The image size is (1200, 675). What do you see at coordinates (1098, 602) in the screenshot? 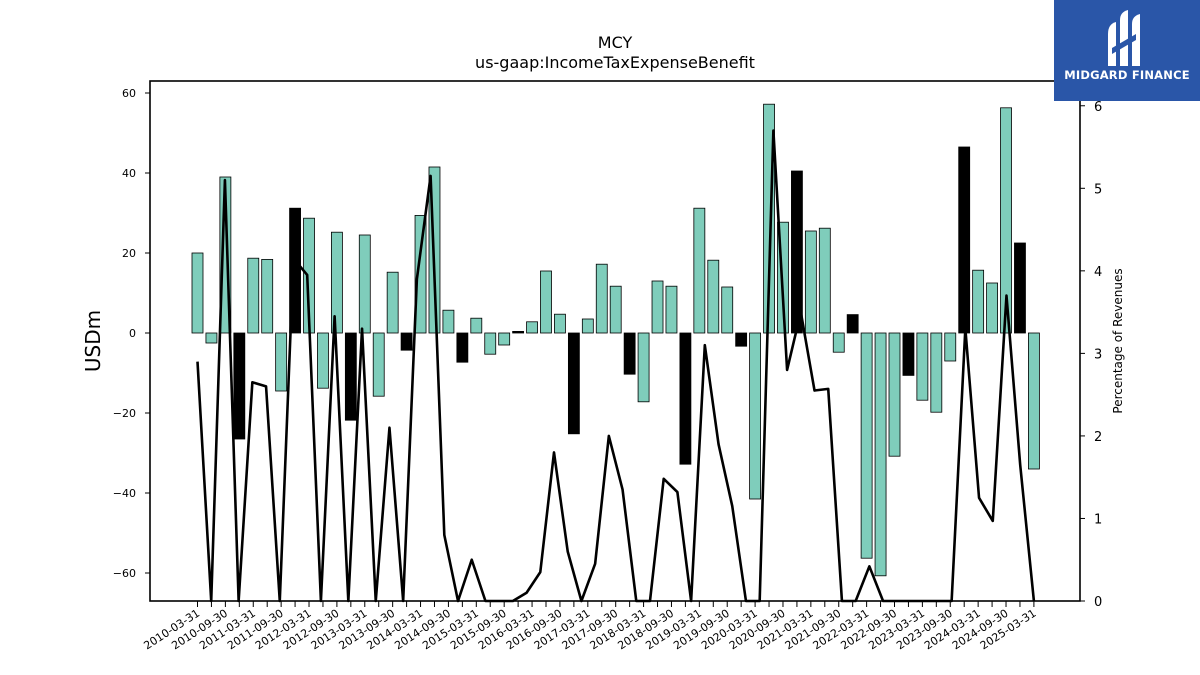
I see `y2-tick-label: 0` at bounding box center [1098, 602].